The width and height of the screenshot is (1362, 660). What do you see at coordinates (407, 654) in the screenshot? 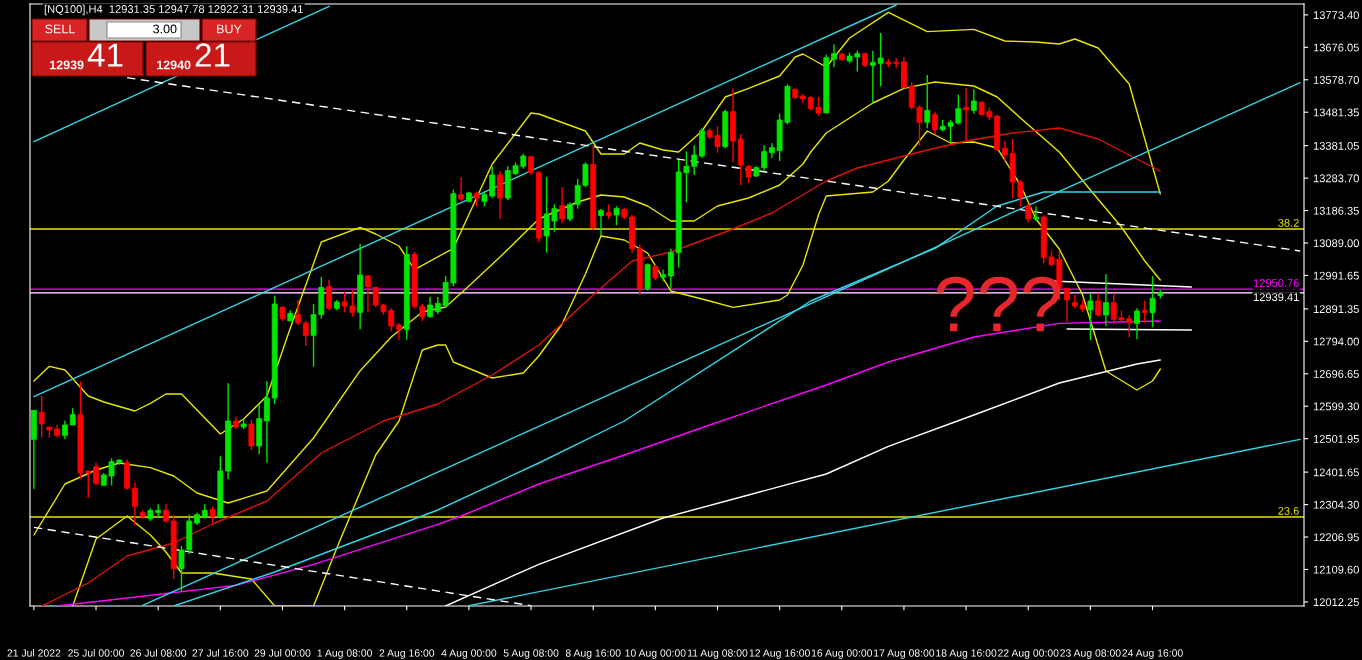
I see `x-tick-label: 2 Aug 16:00` at bounding box center [407, 654].